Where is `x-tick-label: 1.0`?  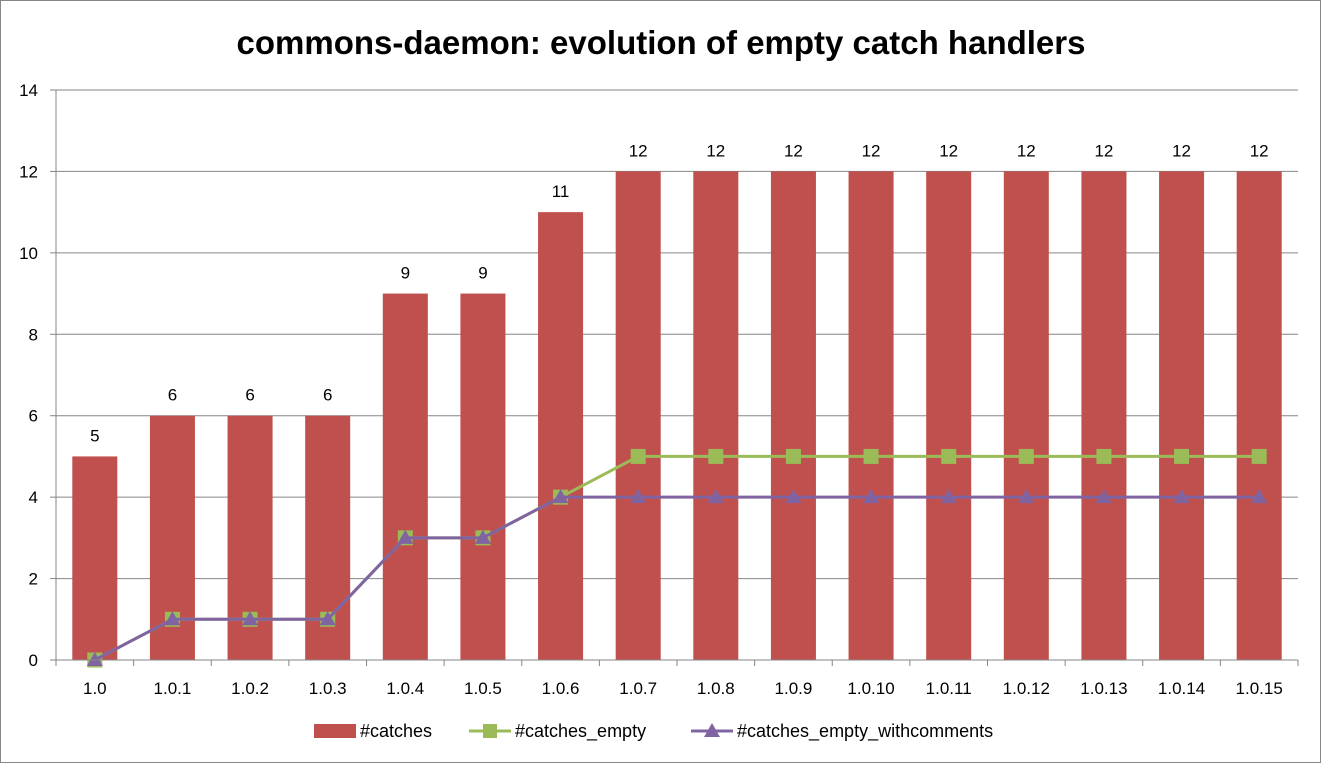
x-tick-label: 1.0 is located at coordinates (95, 688).